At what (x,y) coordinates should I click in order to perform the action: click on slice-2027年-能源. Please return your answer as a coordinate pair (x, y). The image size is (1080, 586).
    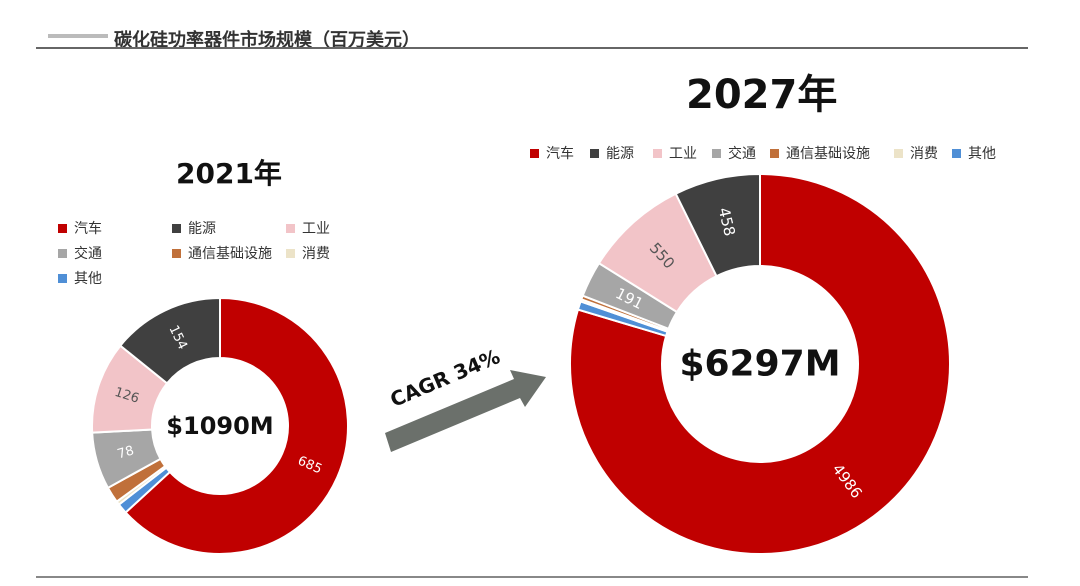
    Looking at the image, I should click on (717, 225).